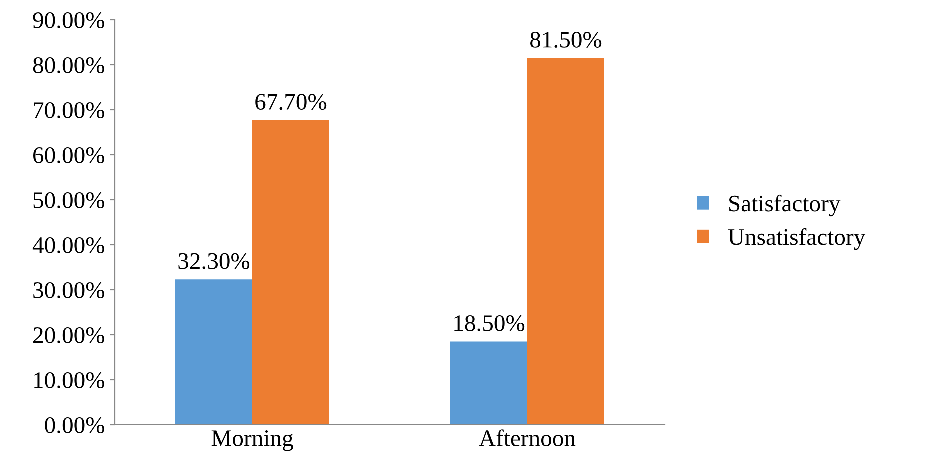  What do you see at coordinates (69, 110) in the screenshot?
I see `y-tick-label: 70.00%` at bounding box center [69, 110].